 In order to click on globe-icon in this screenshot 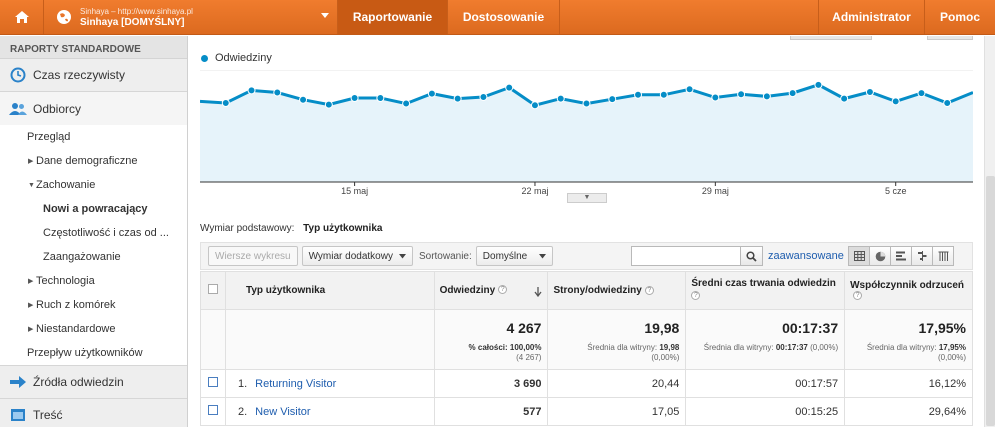, I will do `click(64, 17)`.